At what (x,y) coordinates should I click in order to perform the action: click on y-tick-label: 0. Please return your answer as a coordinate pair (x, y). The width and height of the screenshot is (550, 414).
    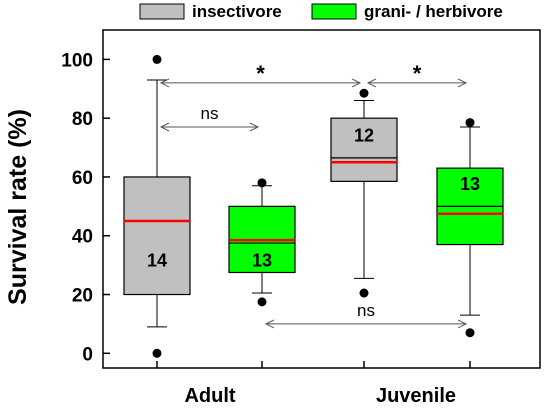
    Looking at the image, I should click on (87, 354).